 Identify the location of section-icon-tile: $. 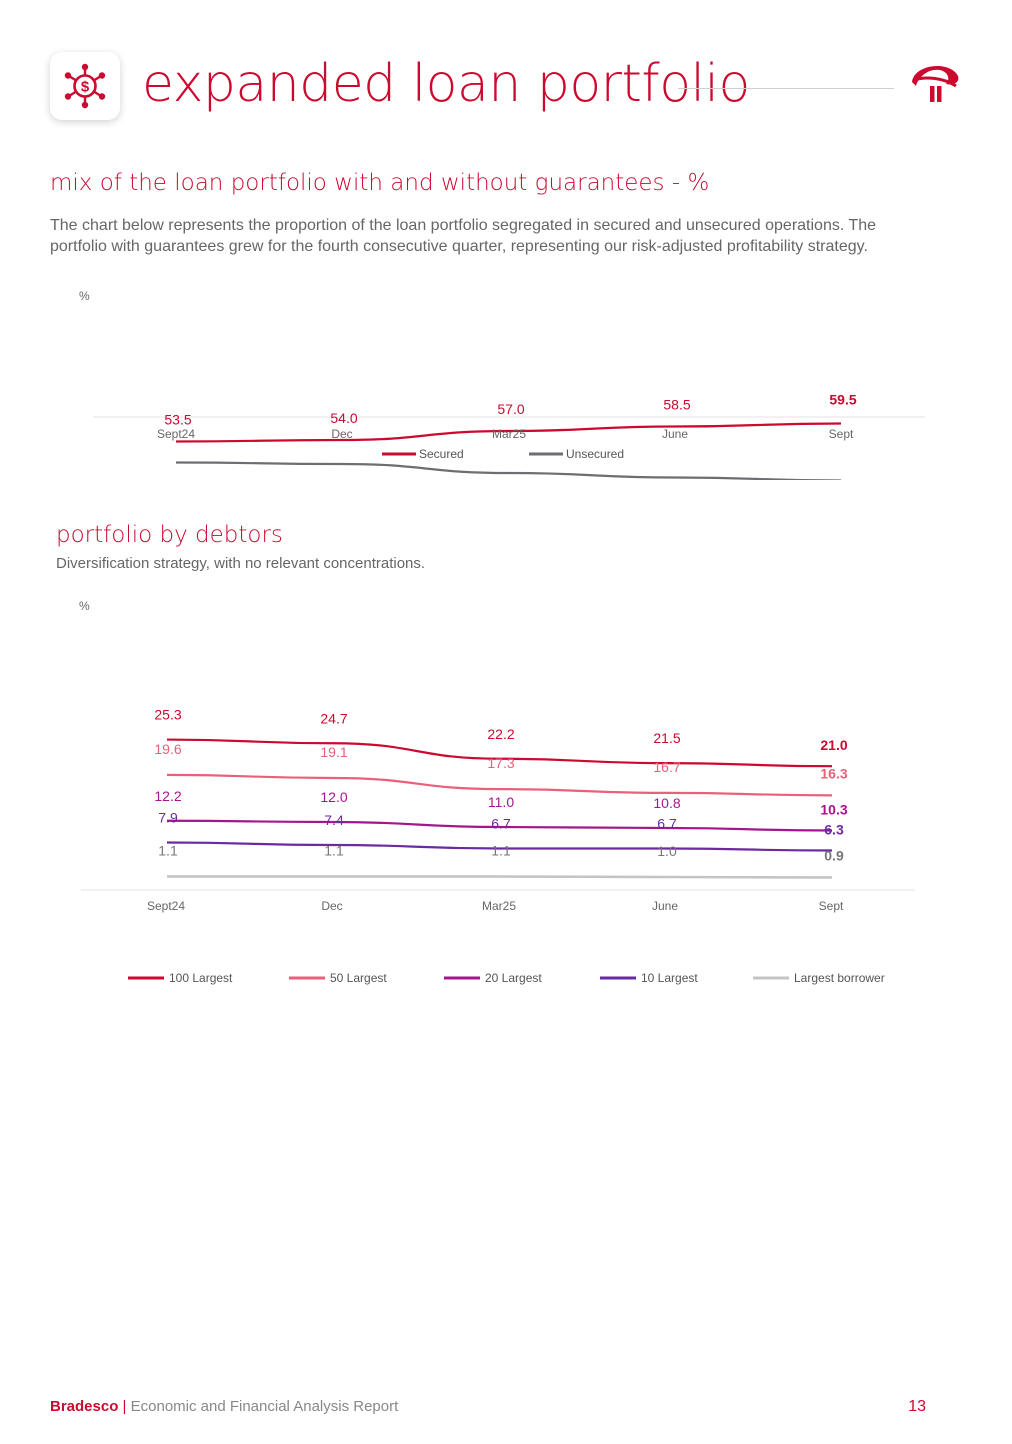
(85, 86).